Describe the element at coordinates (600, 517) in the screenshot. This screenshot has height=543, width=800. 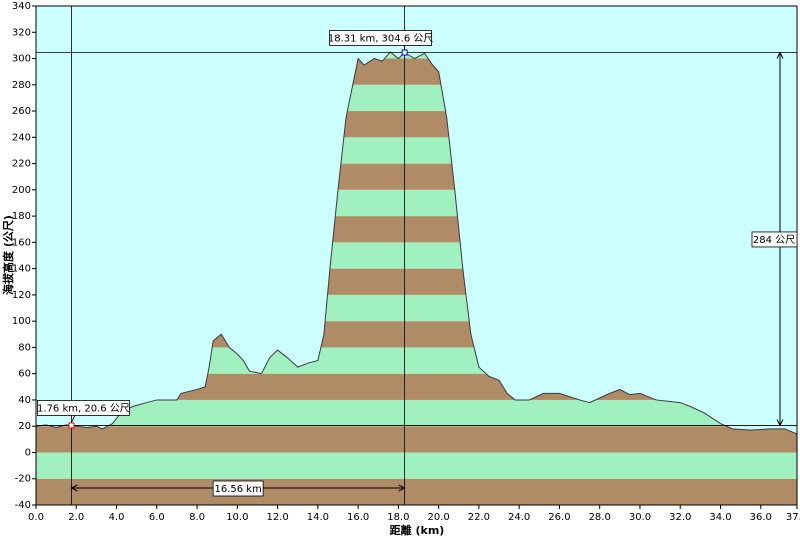
I see `x-tick-label: 28.0` at that location.